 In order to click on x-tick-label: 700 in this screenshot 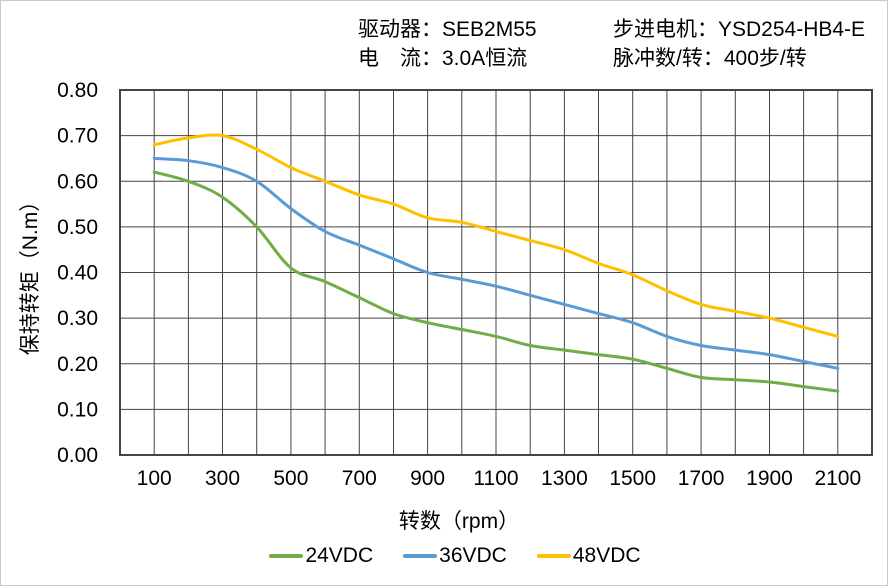, I will do `click(359, 478)`.